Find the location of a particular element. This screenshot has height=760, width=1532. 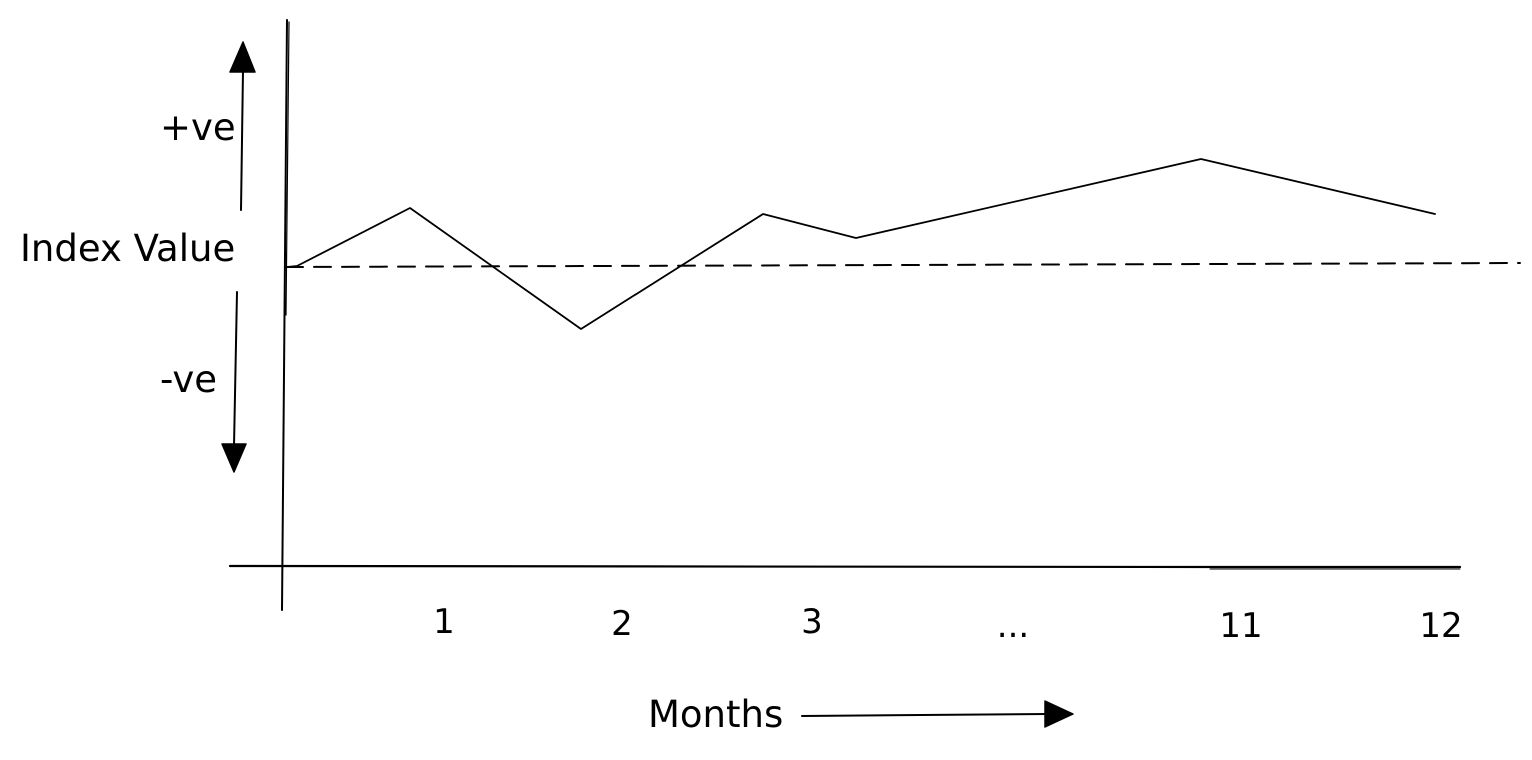

x-tick-label: 12 is located at coordinates (1440, 626).